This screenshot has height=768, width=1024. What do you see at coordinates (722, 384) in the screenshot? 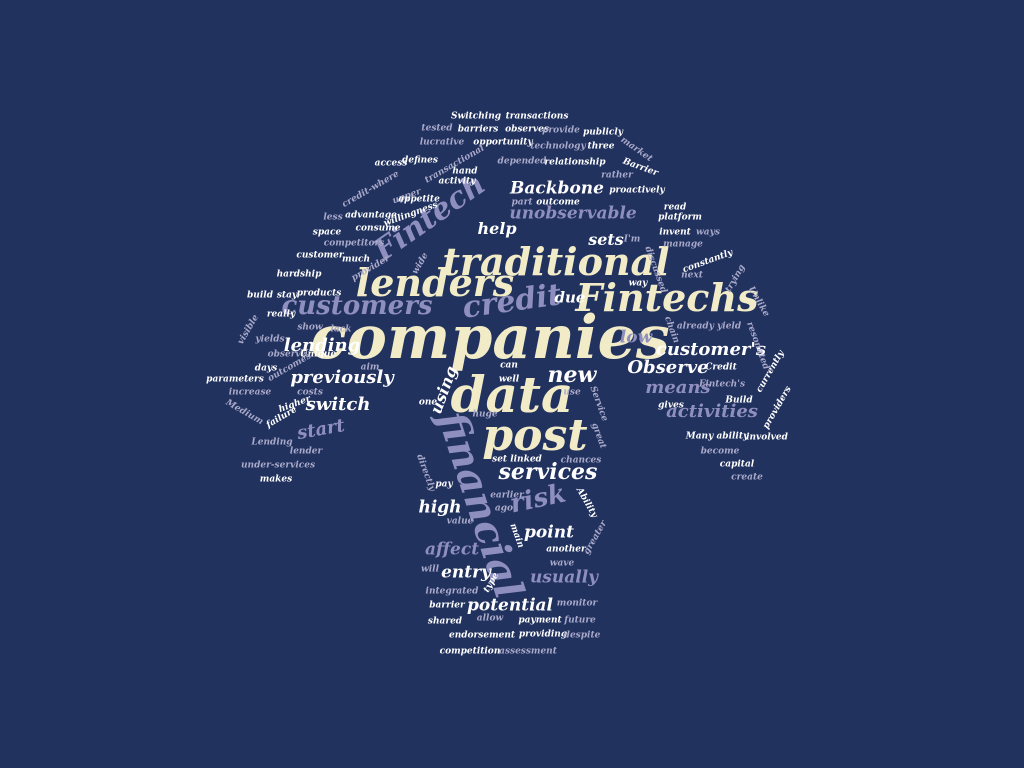
I see `cloud-word: Fintech's` at bounding box center [722, 384].